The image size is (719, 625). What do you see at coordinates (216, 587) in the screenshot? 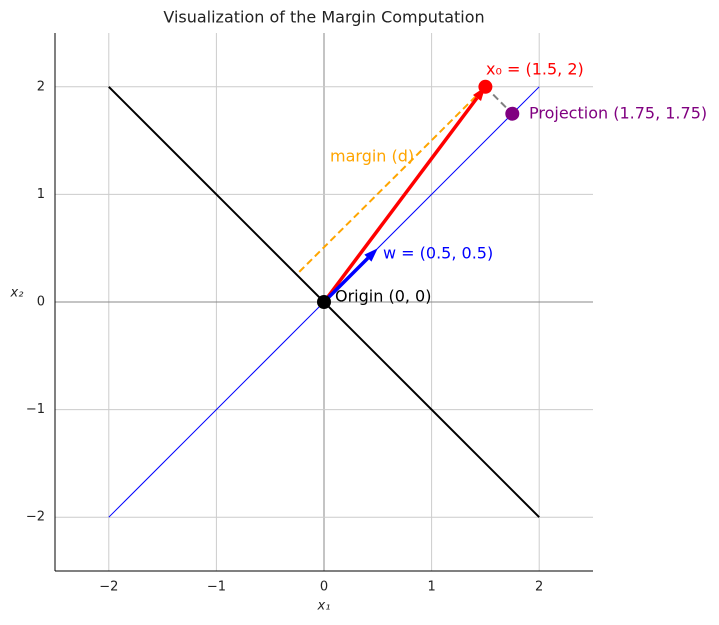
I see `x-tick-label: −1` at bounding box center [216, 587].